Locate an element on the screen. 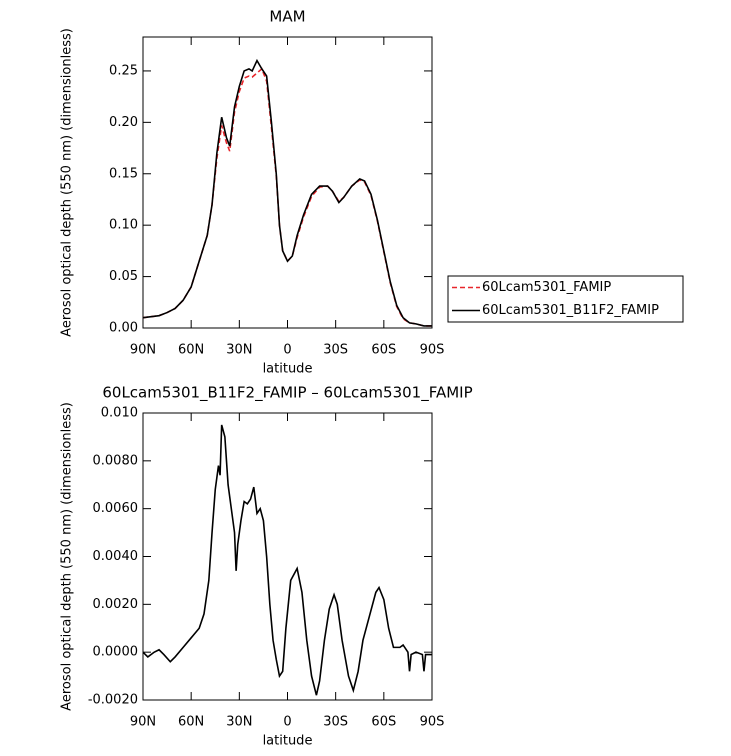 Image resolution: width=731 pixels, height=756 pixels. y-tick-label: 0.0000 is located at coordinates (116, 652).